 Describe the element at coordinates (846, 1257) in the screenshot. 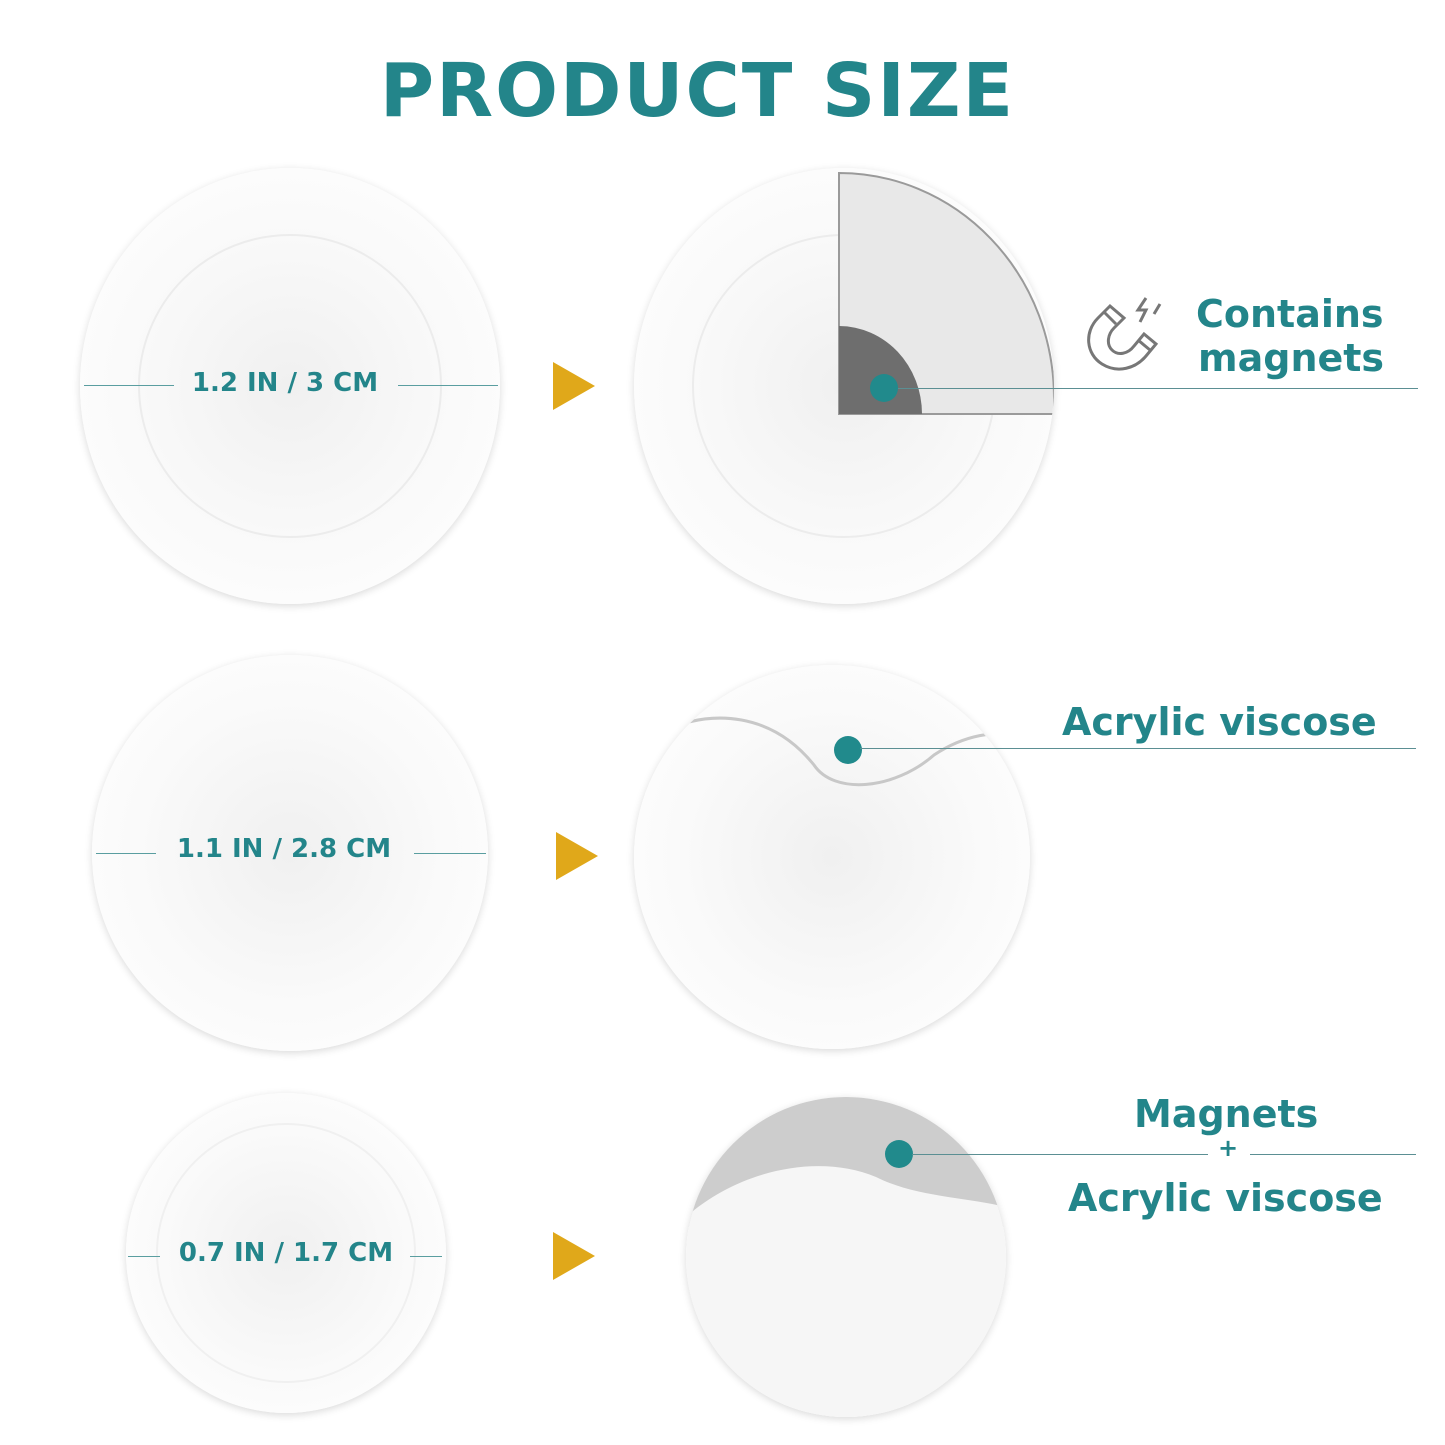

I see `product-disc-small-peeled` at that location.